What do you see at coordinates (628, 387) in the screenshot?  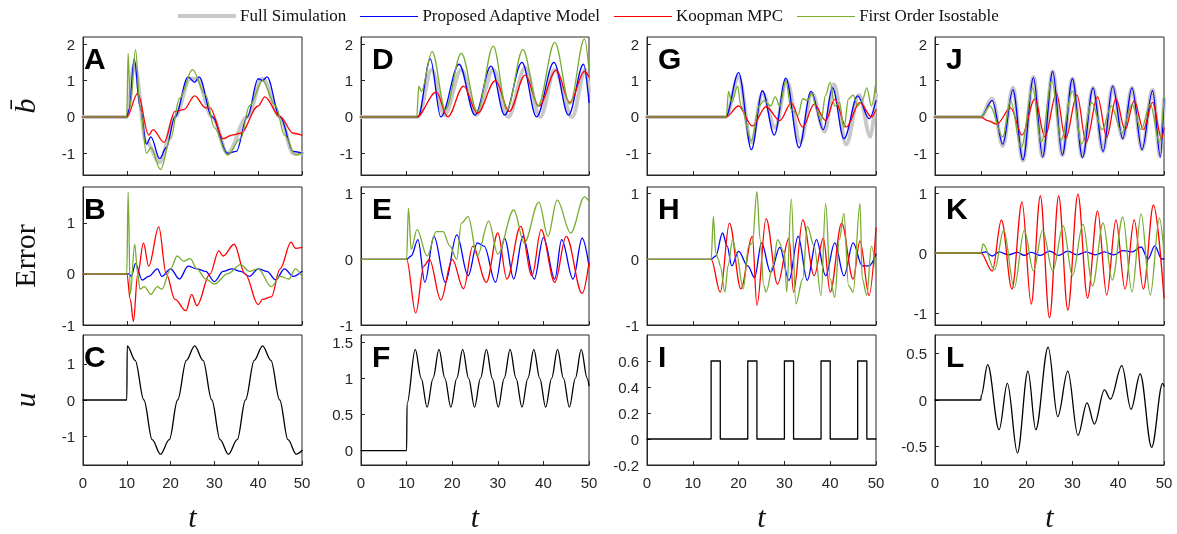 I see `y-tick-label: 0.4` at bounding box center [628, 387].